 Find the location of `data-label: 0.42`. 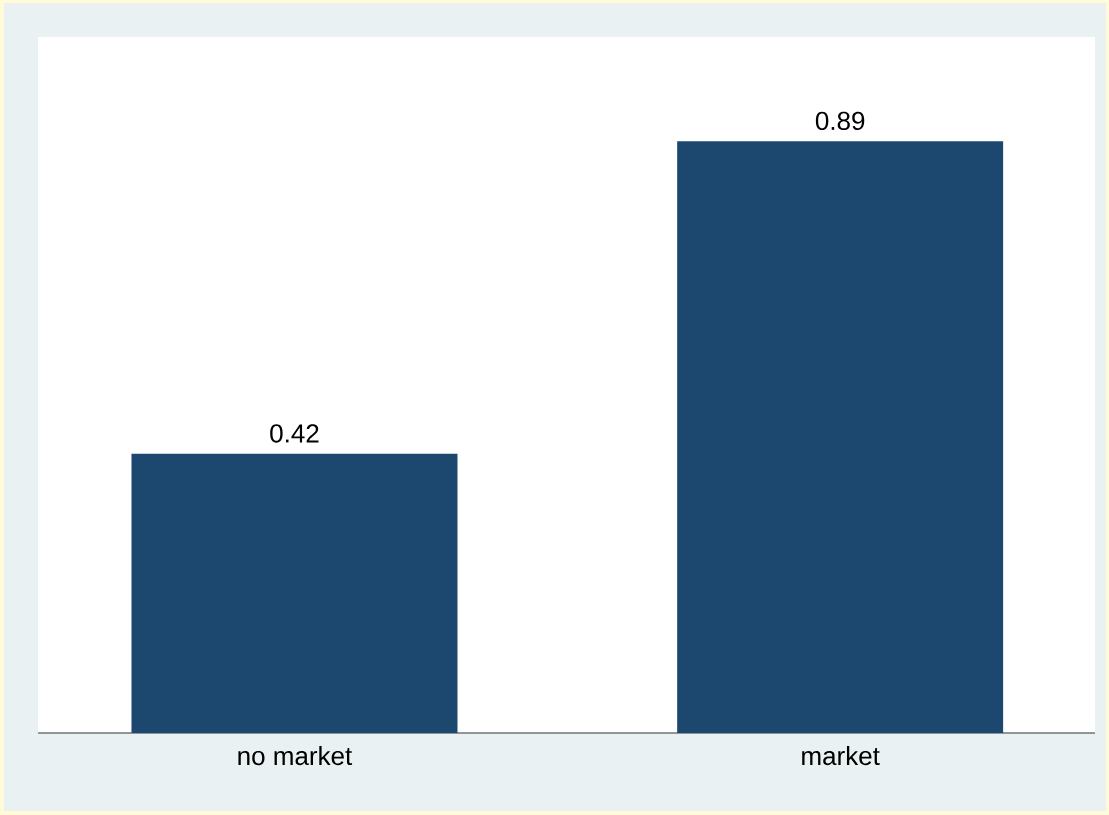

data-label: 0.42 is located at coordinates (294, 433).